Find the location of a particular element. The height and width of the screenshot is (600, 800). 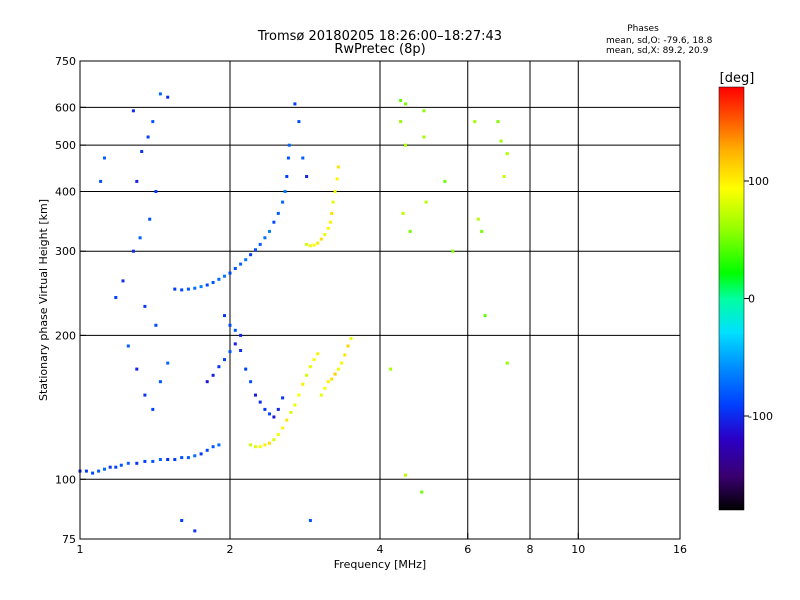

x-tick-label: 4 is located at coordinates (380, 549).